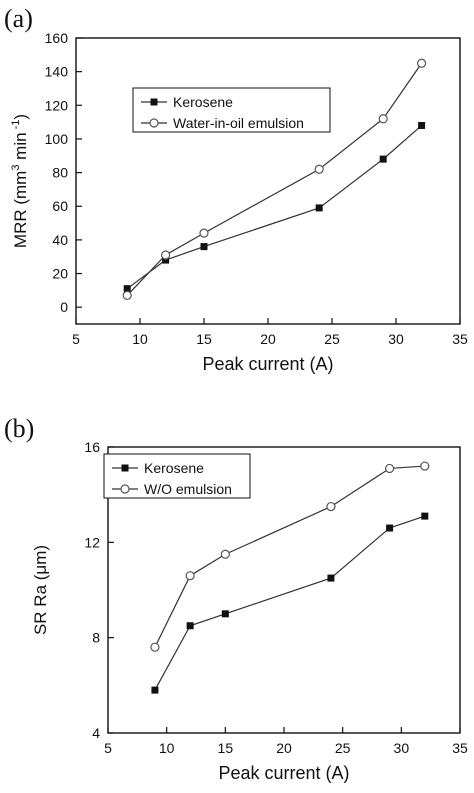 This screenshot has height=793, width=474. I want to click on y-axis-label: SR Ra (μm), so click(40, 590).